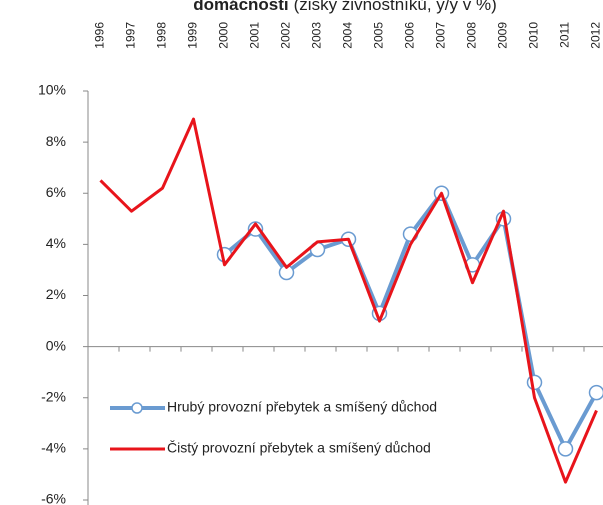 The image size is (603, 505). Describe the element at coordinates (317, 35) in the screenshot. I see `x-tick-label: 2003` at that location.